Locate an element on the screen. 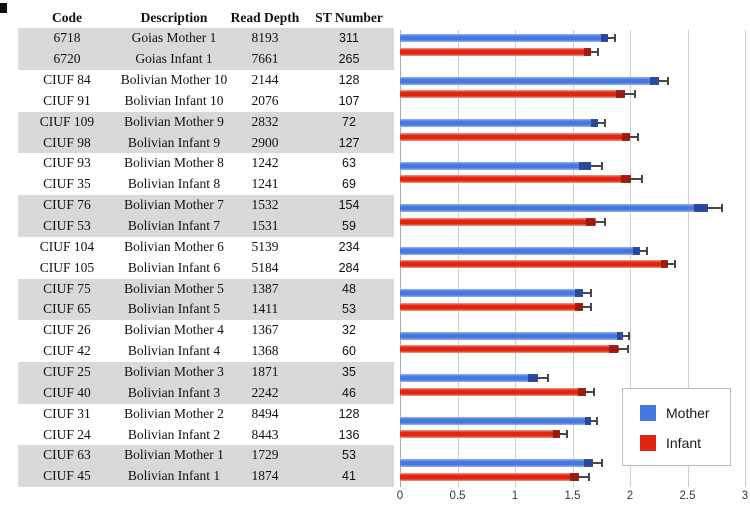 The image size is (750, 515). cell-code: CIUF 93 is located at coordinates (67, 163).